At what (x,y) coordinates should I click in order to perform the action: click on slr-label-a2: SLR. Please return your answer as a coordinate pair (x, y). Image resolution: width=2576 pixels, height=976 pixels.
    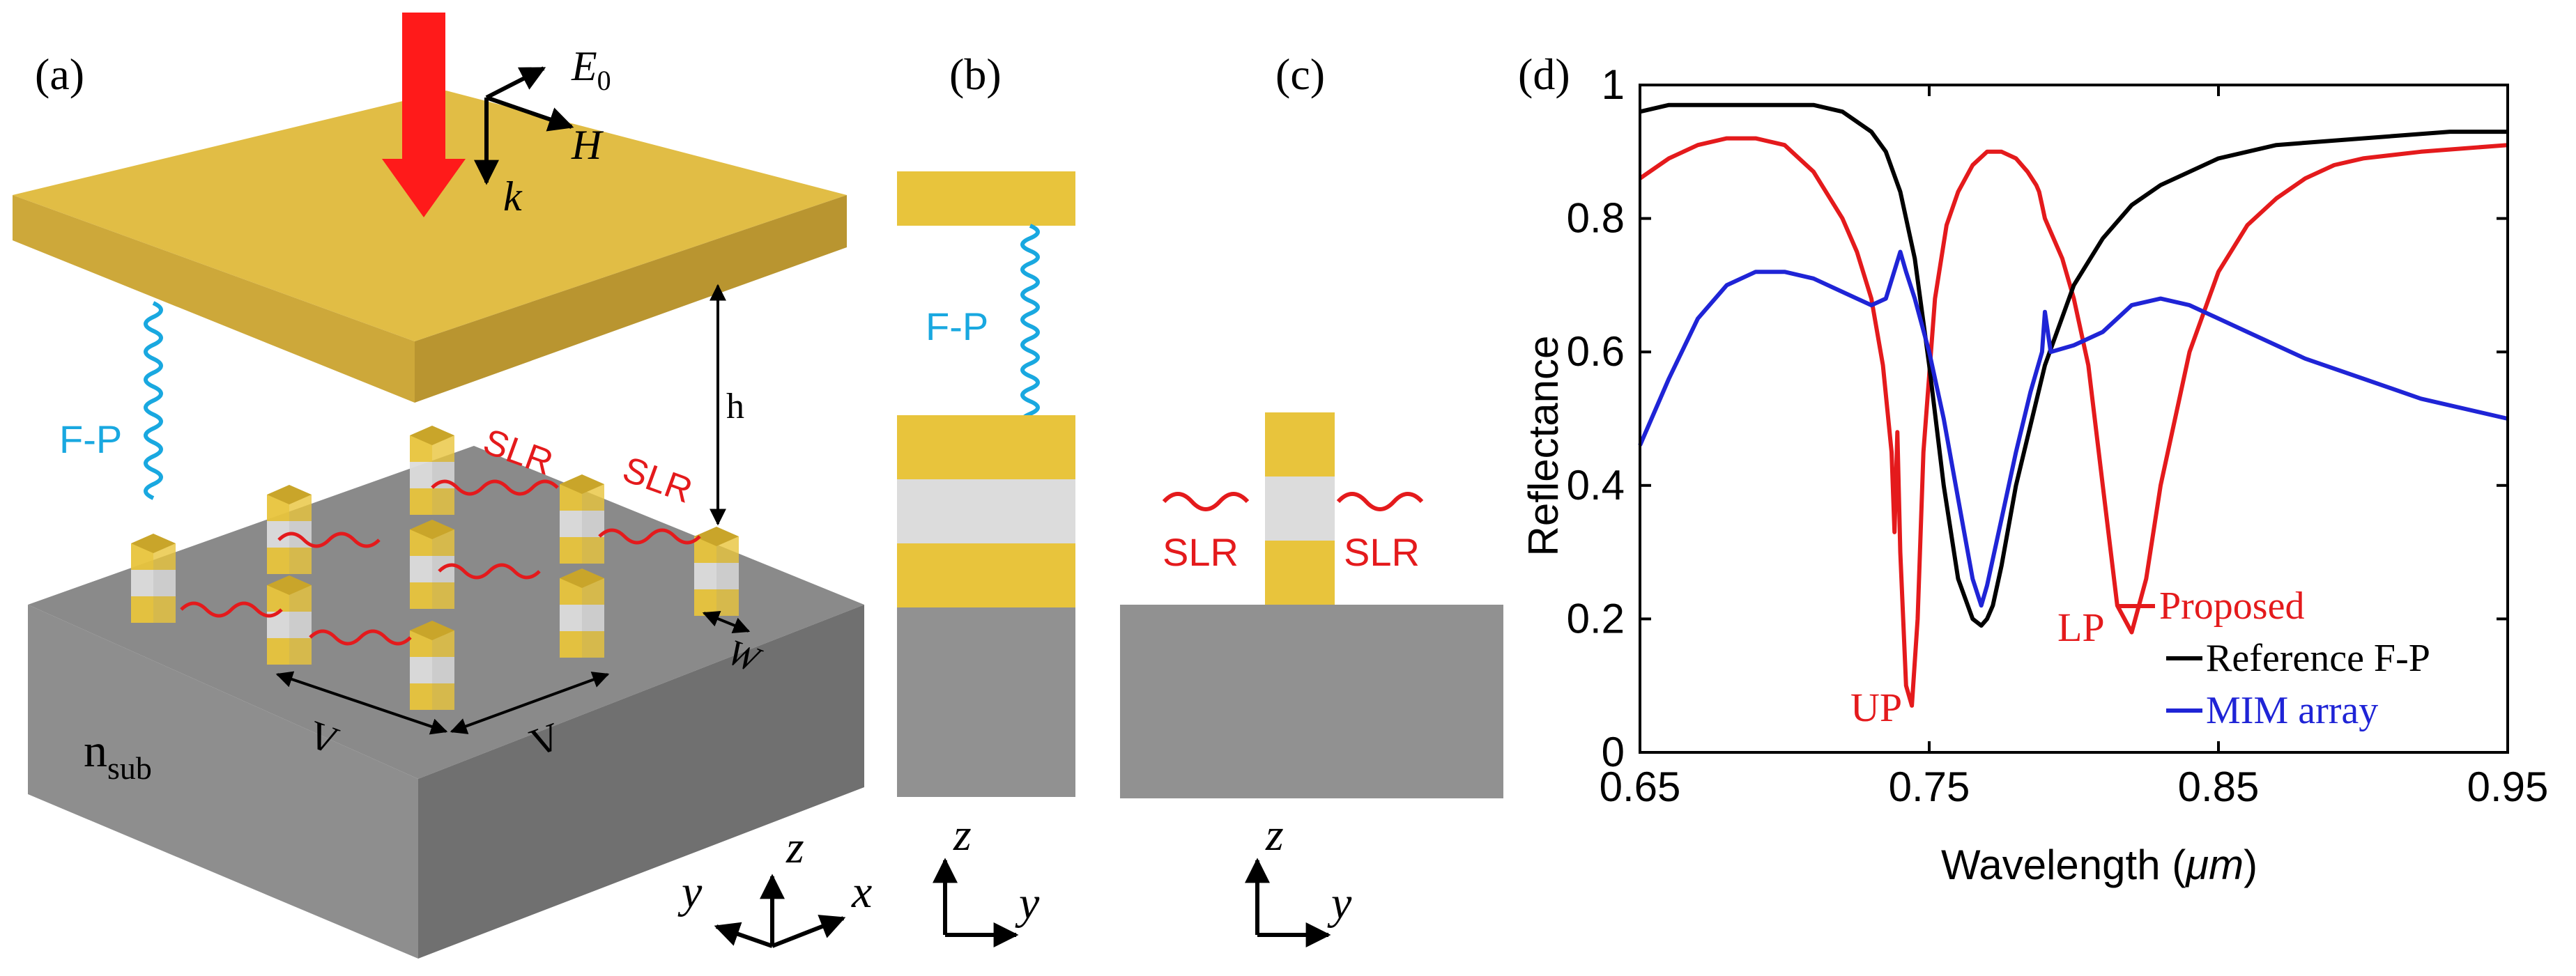
    Looking at the image, I should click on (658, 480).